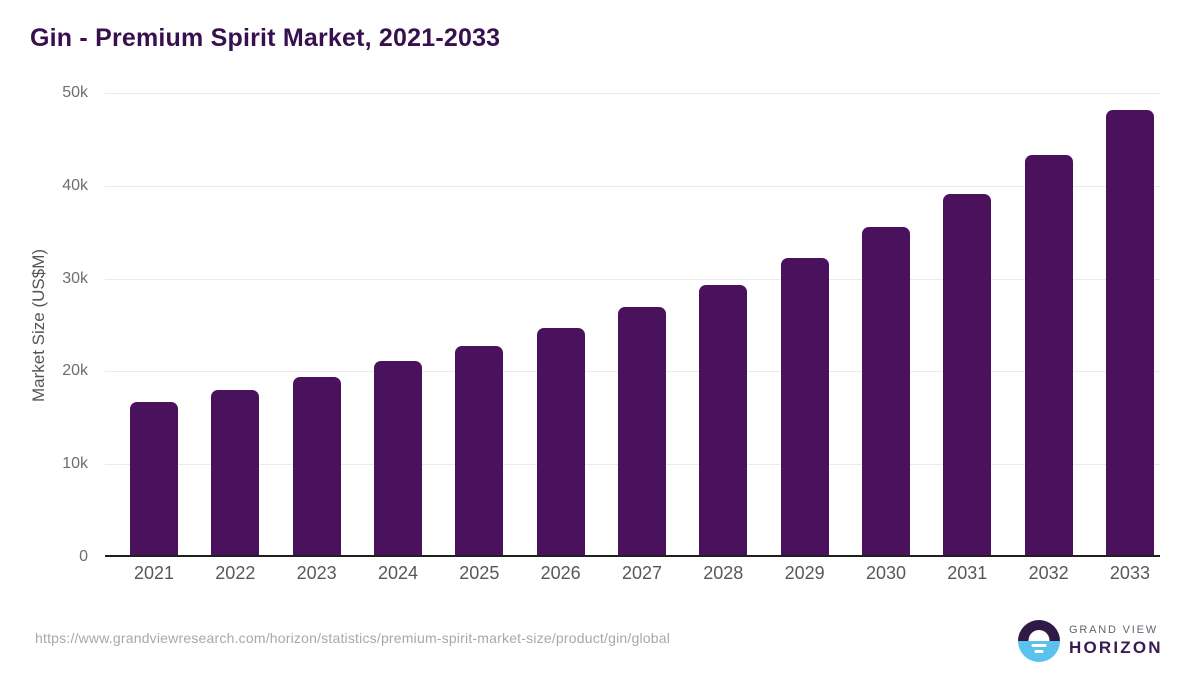  I want to click on brand-logo: GRAND VIEW HORIZON, so click(1090, 641).